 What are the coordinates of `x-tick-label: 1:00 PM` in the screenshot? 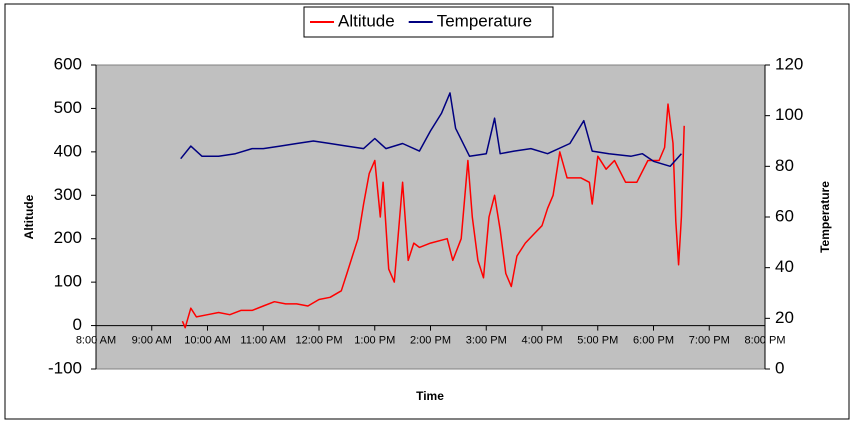 It's located at (374, 340).